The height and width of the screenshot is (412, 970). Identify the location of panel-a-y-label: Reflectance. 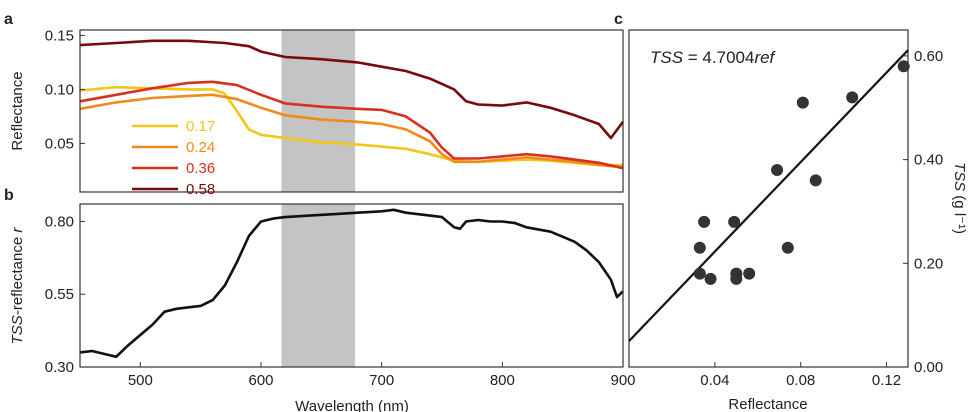
(17, 110).